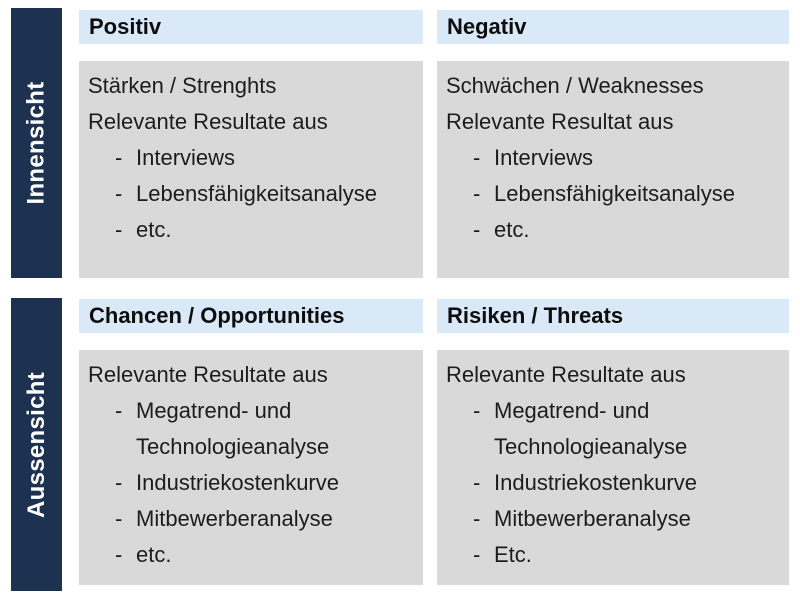 The width and height of the screenshot is (800, 597). I want to click on weaknesses-bullet: - etc., so click(613, 230).